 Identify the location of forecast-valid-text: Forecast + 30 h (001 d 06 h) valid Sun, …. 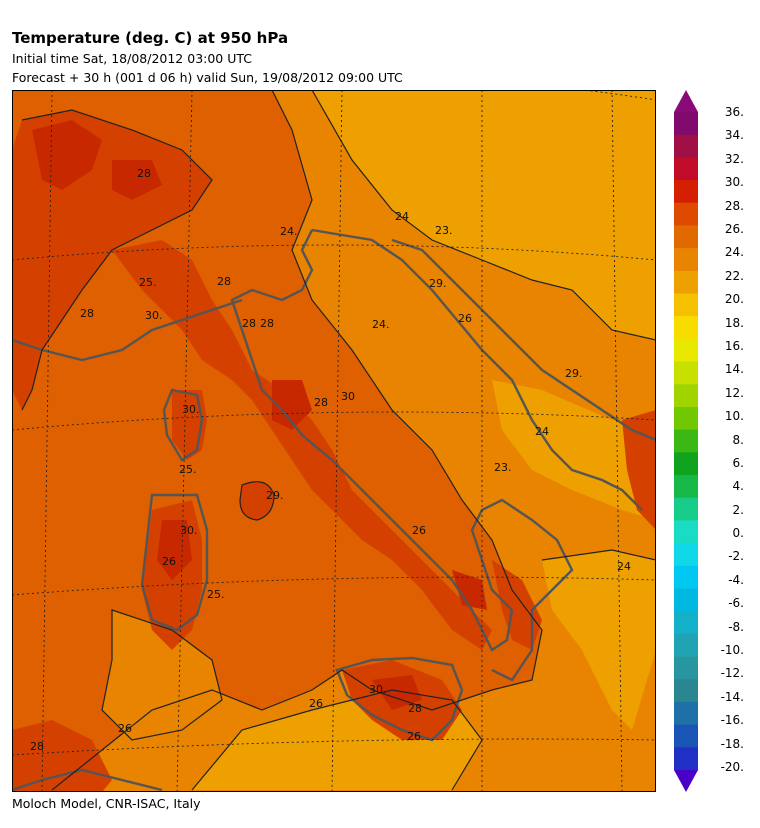
(207, 77).